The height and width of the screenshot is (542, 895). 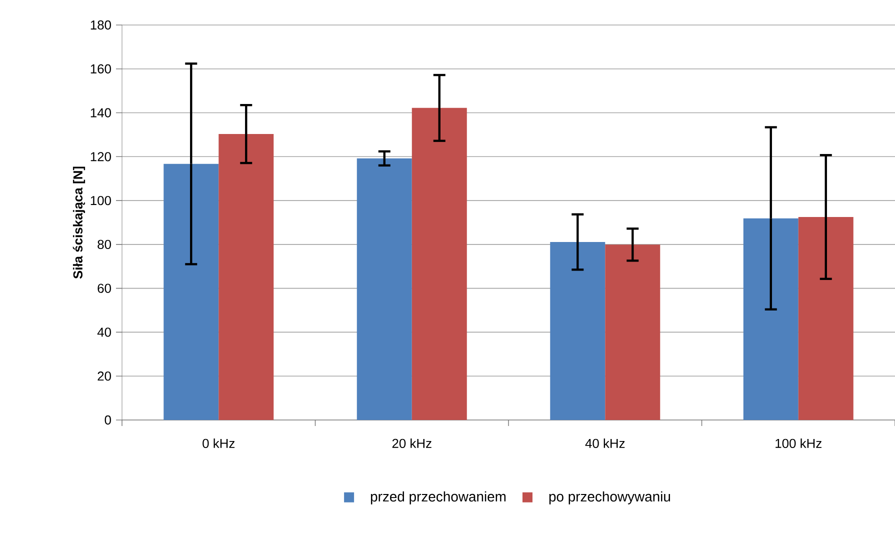 What do you see at coordinates (100, 69) in the screenshot?
I see `y-tick-label: 160` at bounding box center [100, 69].